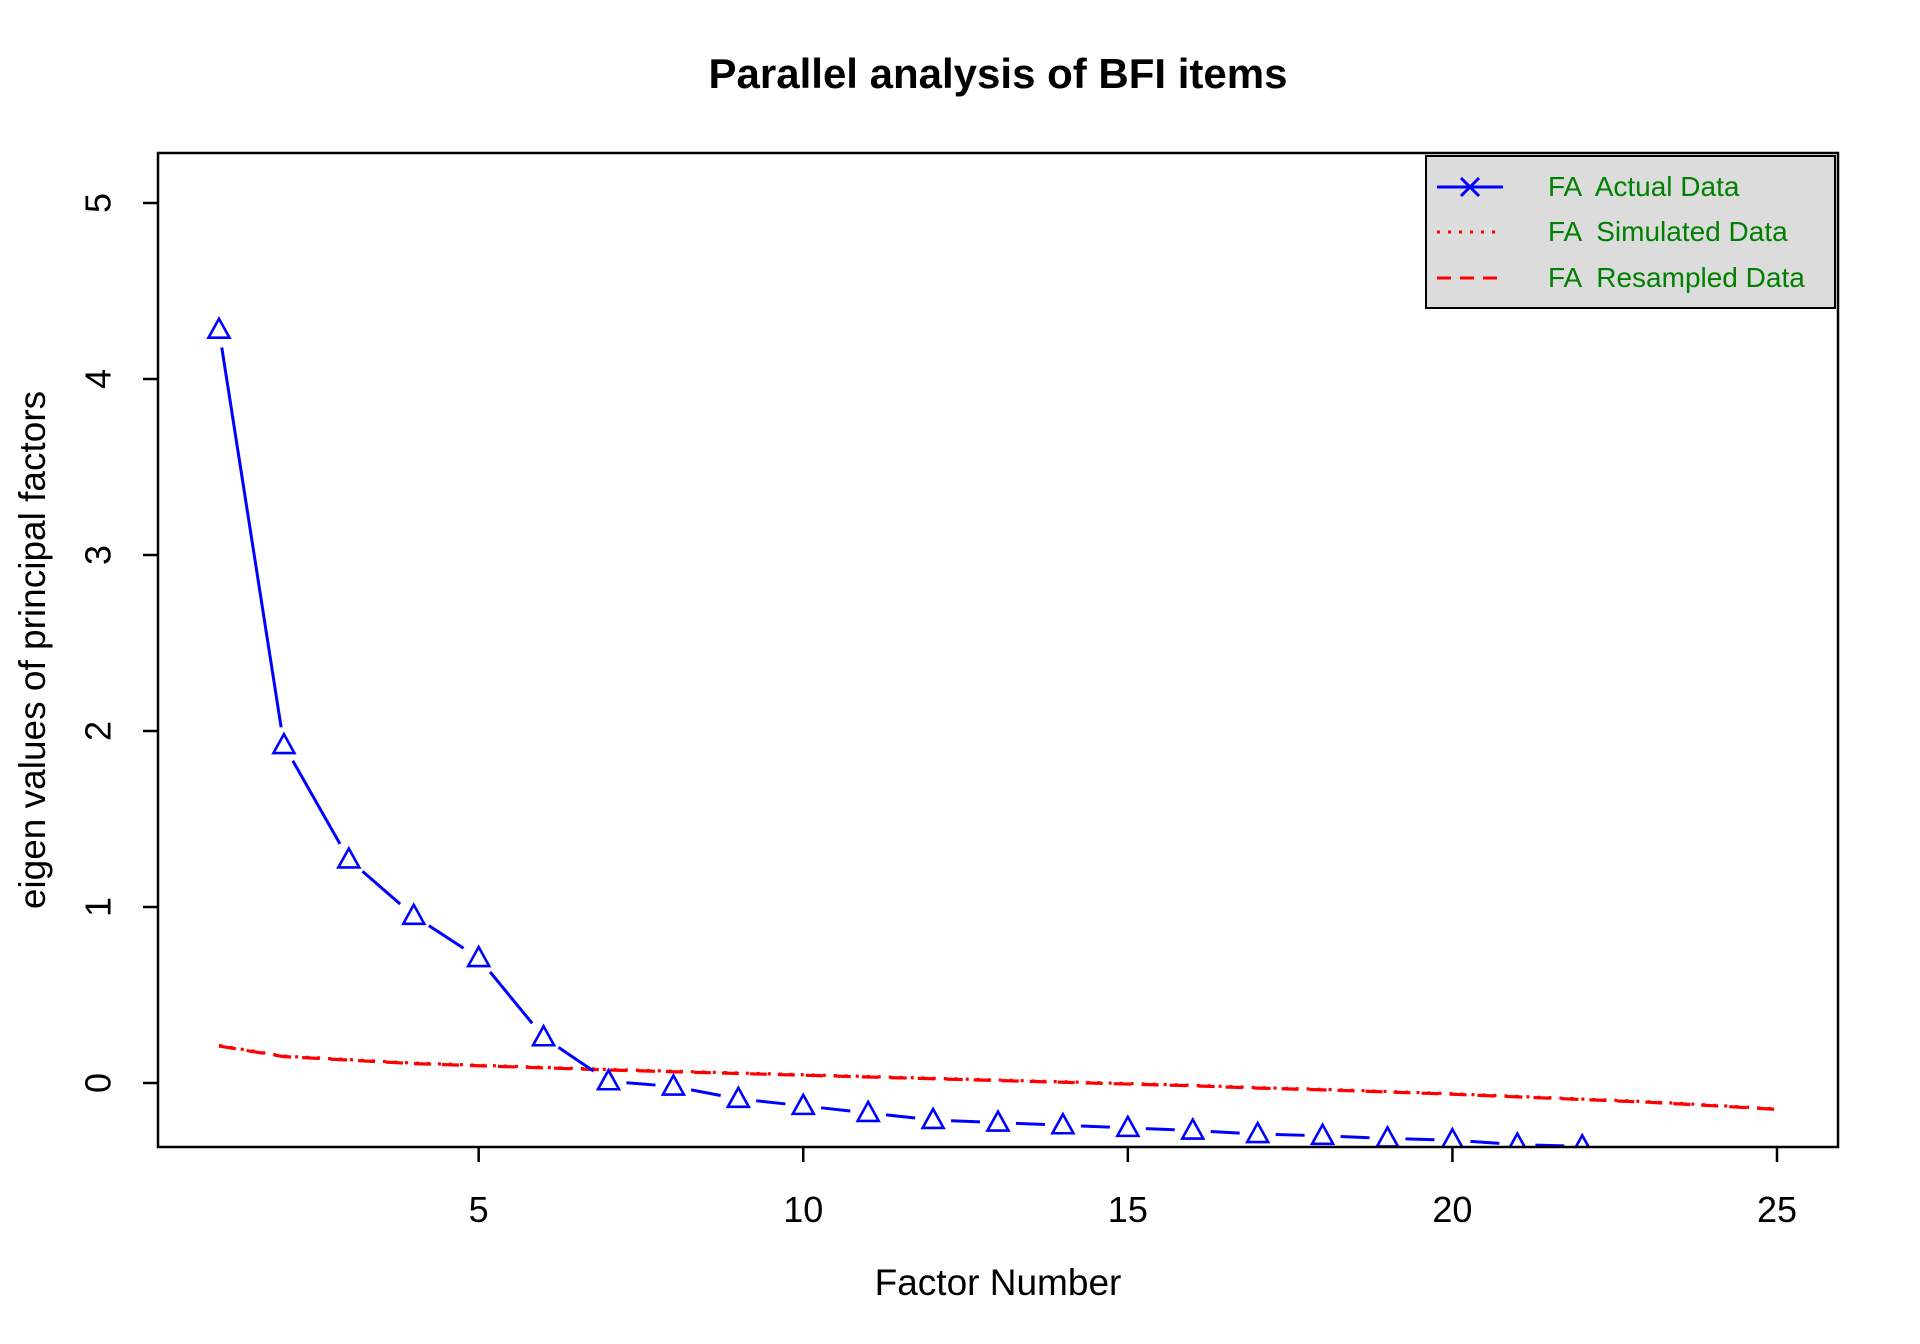  I want to click on legend-label-actual: FA Actual Data, so click(1644, 186).